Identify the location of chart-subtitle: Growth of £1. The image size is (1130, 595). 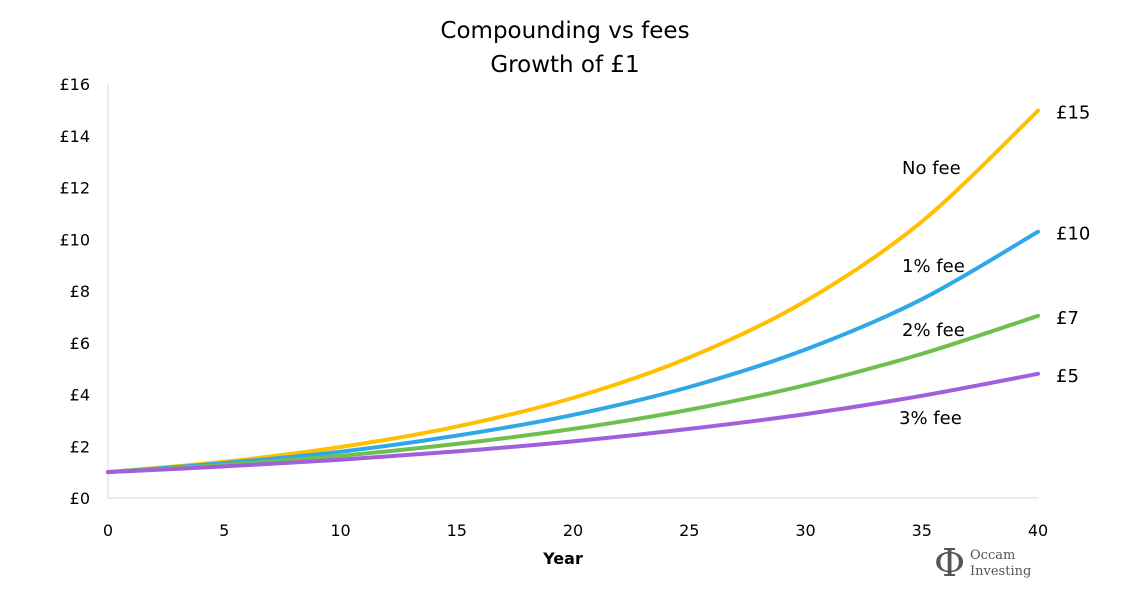
(565, 65).